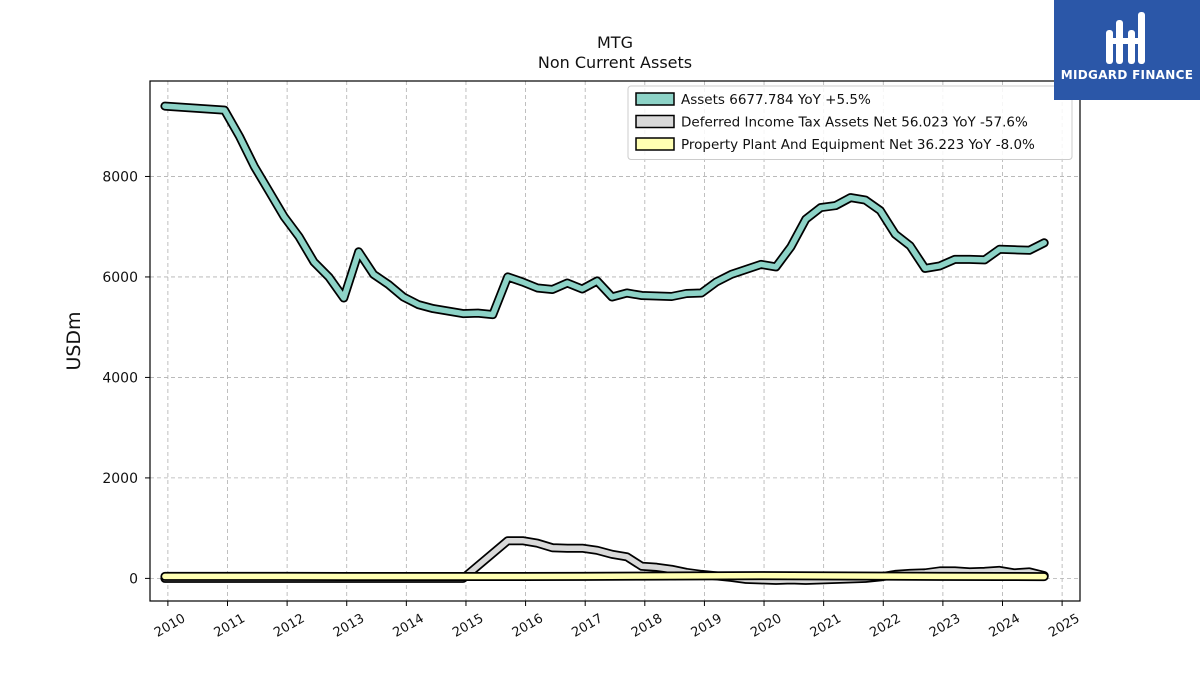 The width and height of the screenshot is (1200, 675). What do you see at coordinates (230, 626) in the screenshot?
I see `x-tick-label: 2011` at bounding box center [230, 626].